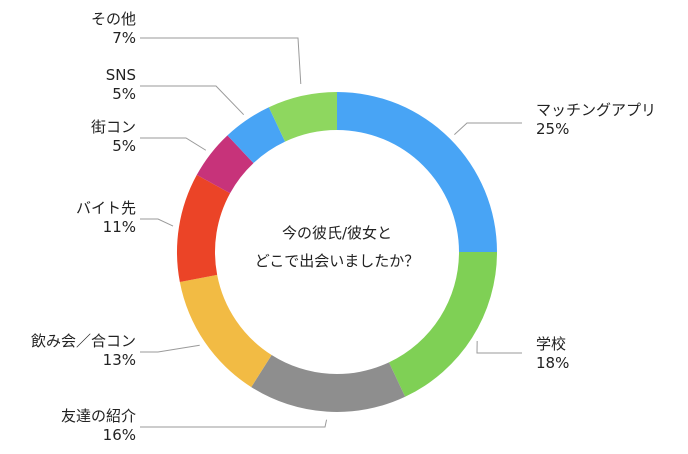 This screenshot has width=688, height=454. Describe the element at coordinates (83, 341) in the screenshot. I see `slice-label-3: 飲み会／合コン` at that location.